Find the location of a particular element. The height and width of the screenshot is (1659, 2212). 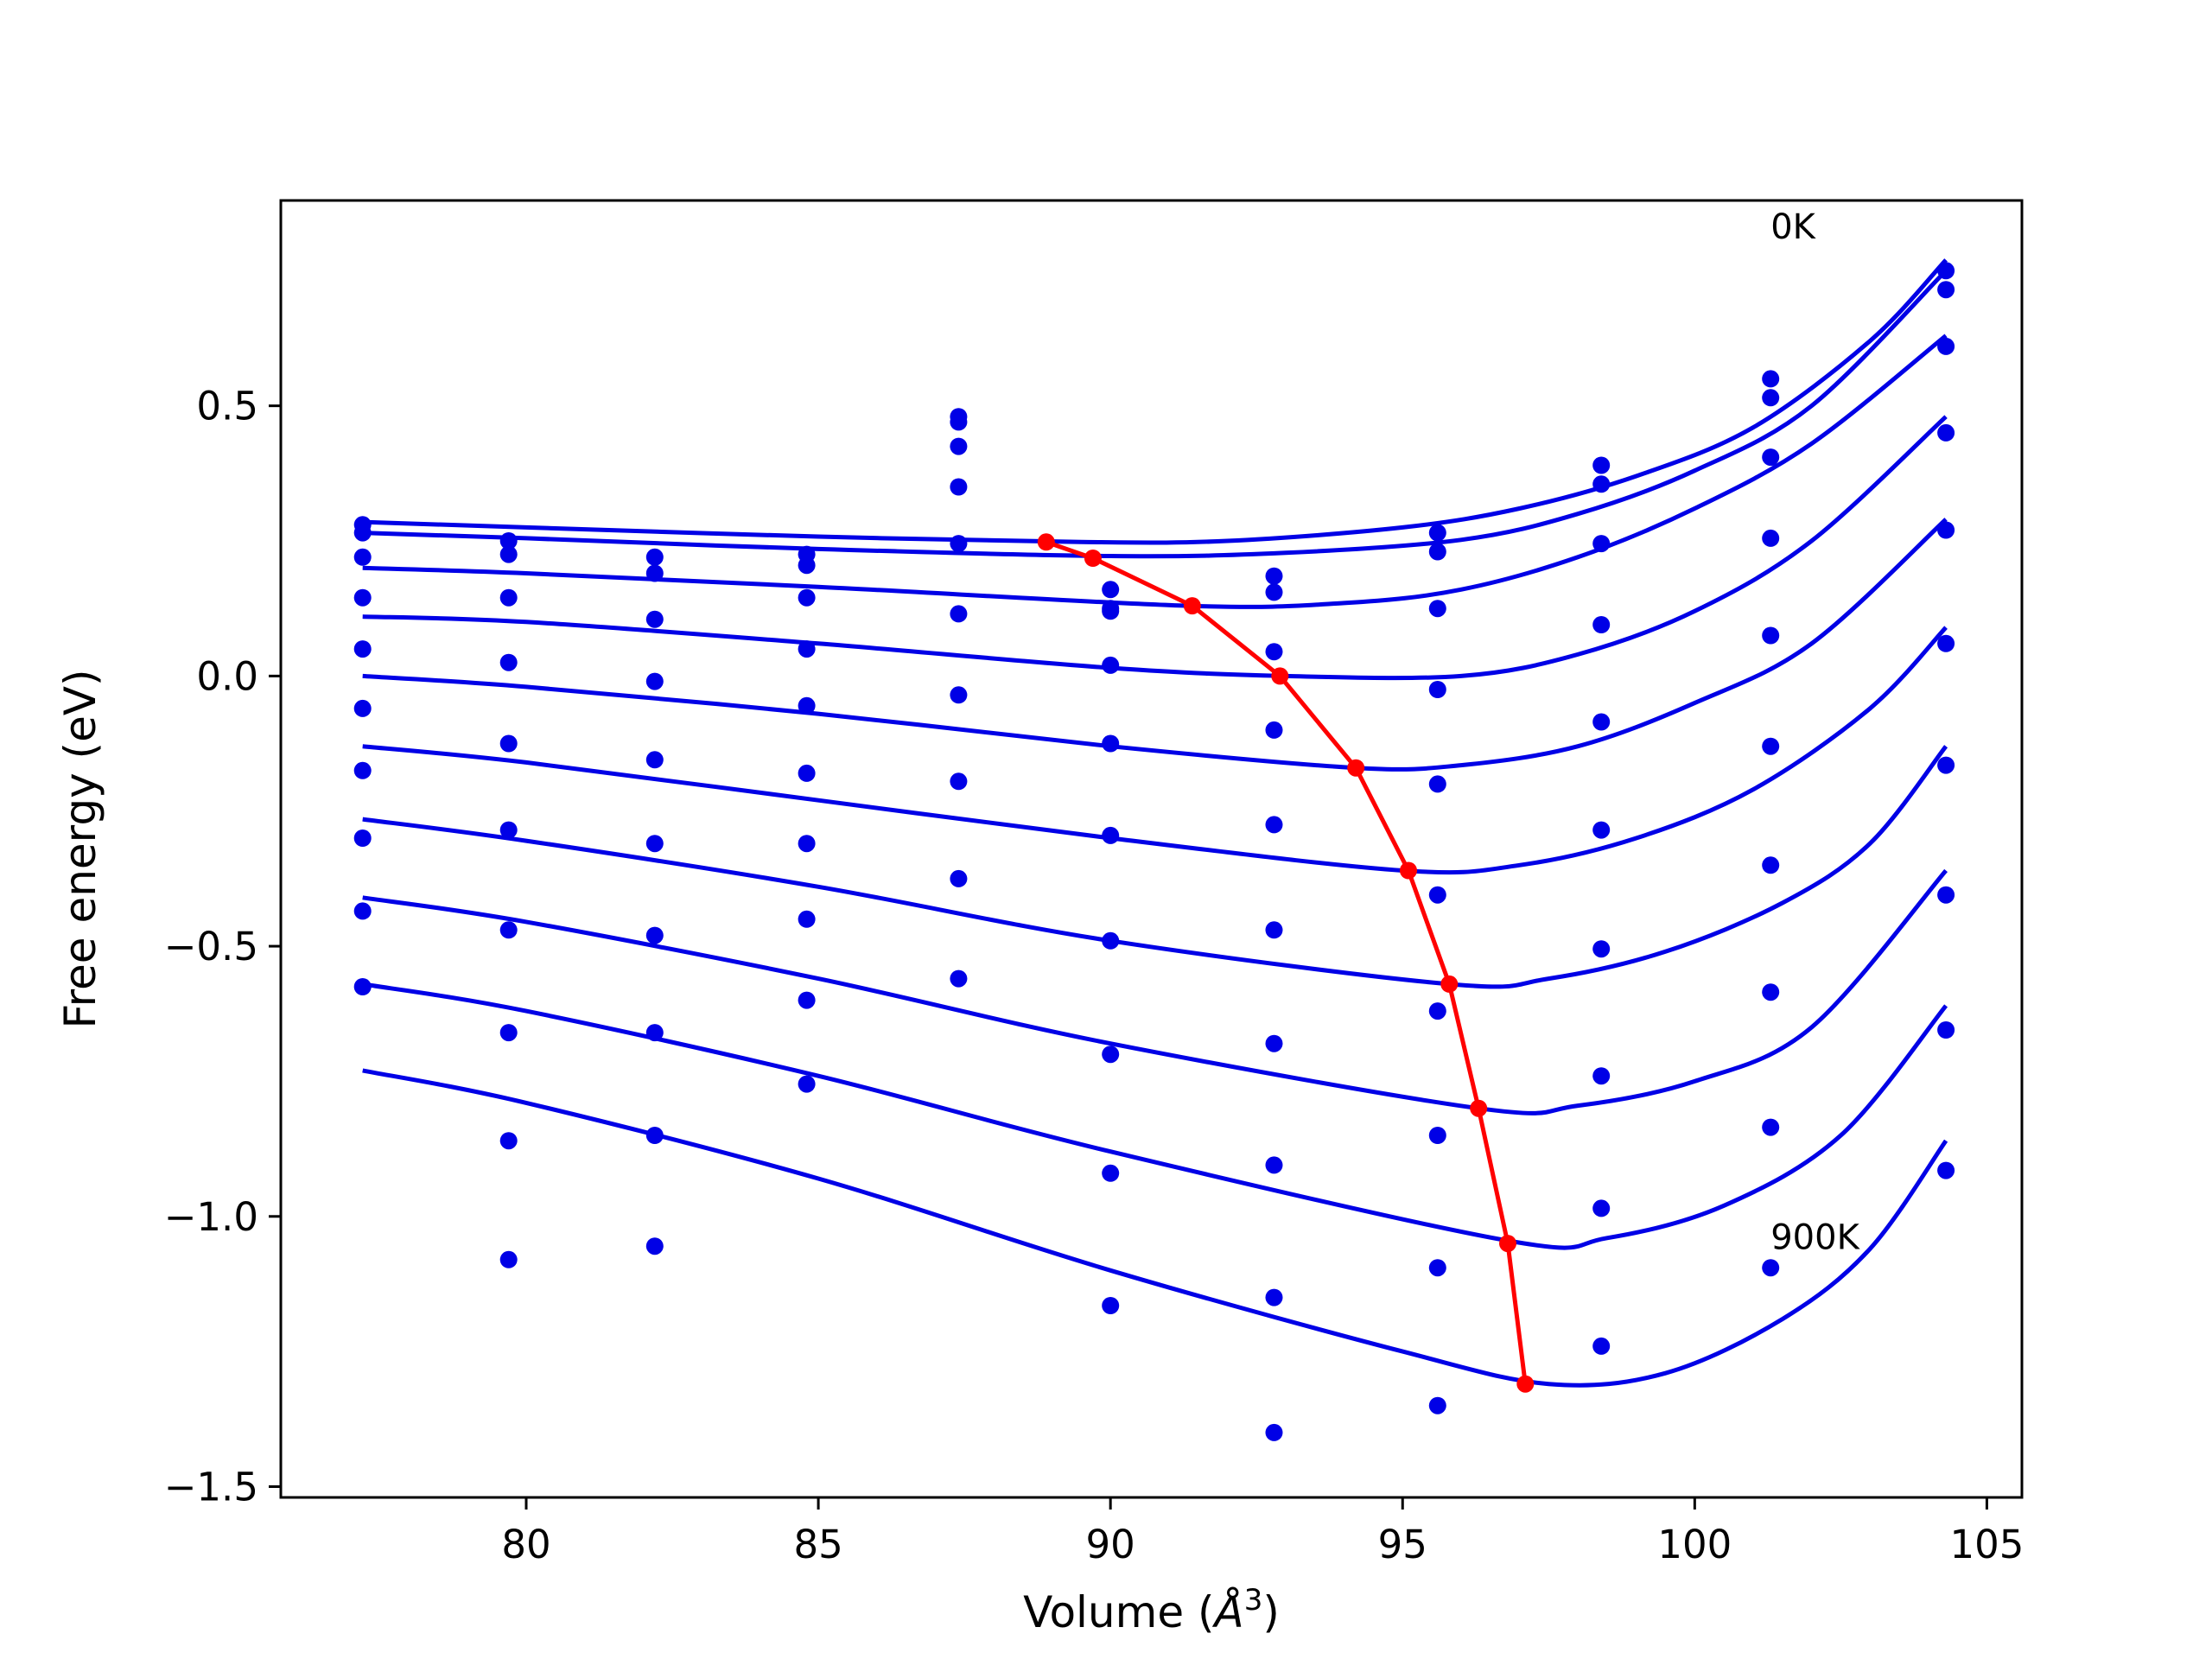

x-tick-label-3: 95 is located at coordinates (1402, 1544).